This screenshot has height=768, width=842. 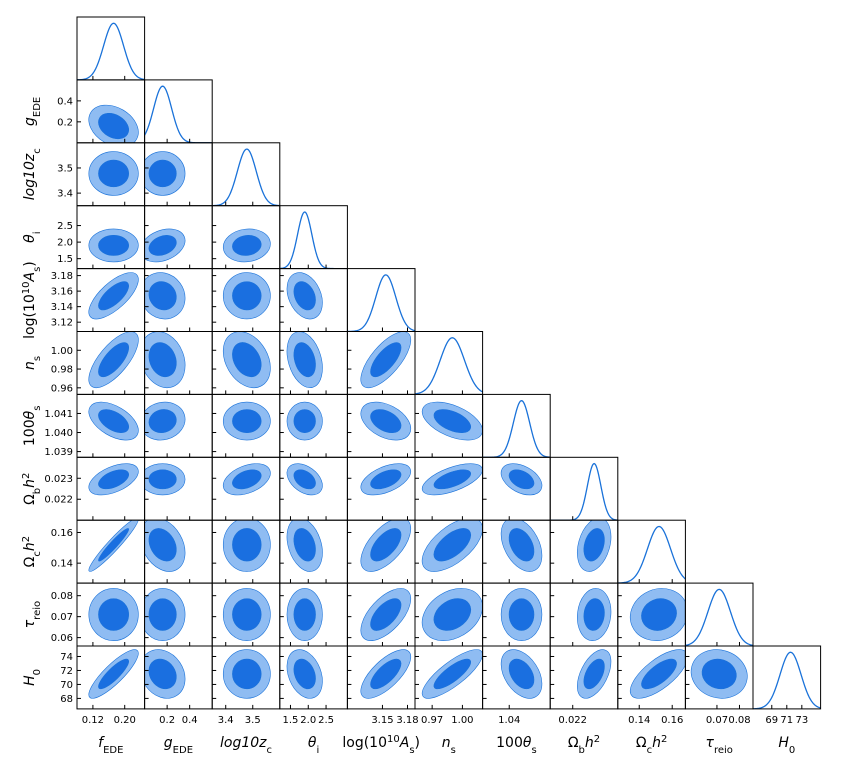 I want to click on x-tick-label: 3.5, so click(x=253, y=720).